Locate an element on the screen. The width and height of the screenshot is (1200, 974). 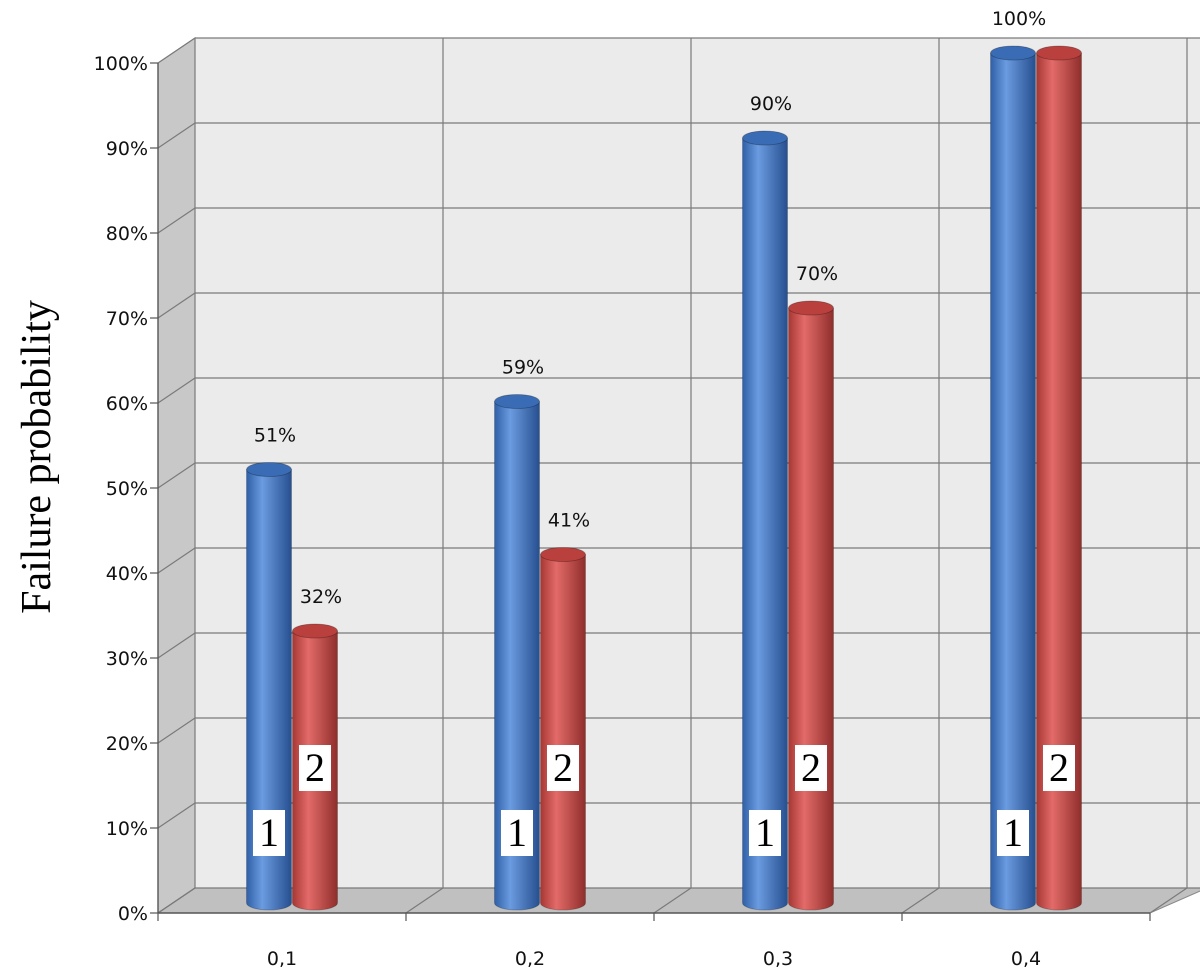
data-label: 100% is located at coordinates (1019, 19).